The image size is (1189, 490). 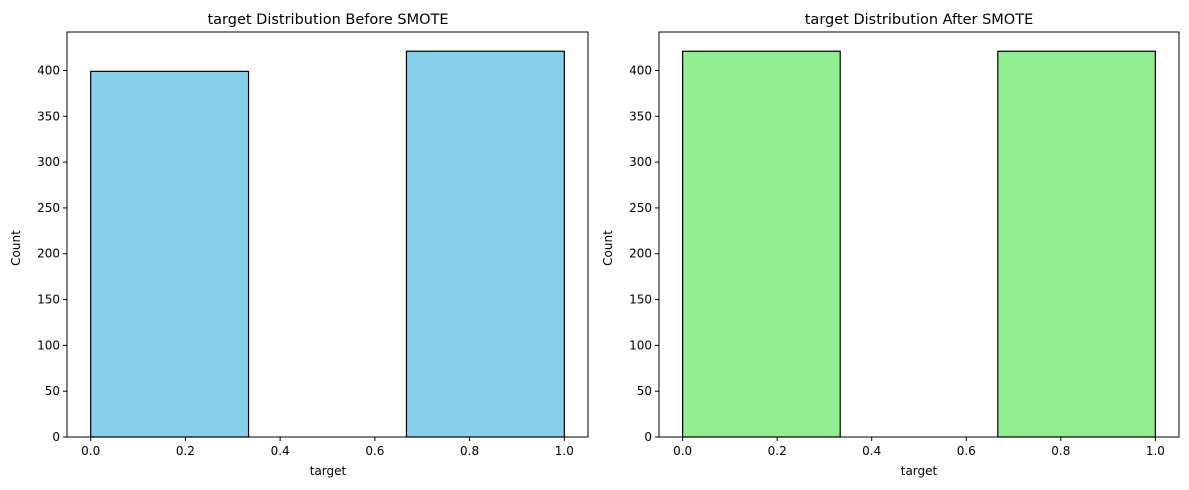 What do you see at coordinates (919, 20) in the screenshot?
I see `chart-title: target Distribution After SMOTE` at bounding box center [919, 20].